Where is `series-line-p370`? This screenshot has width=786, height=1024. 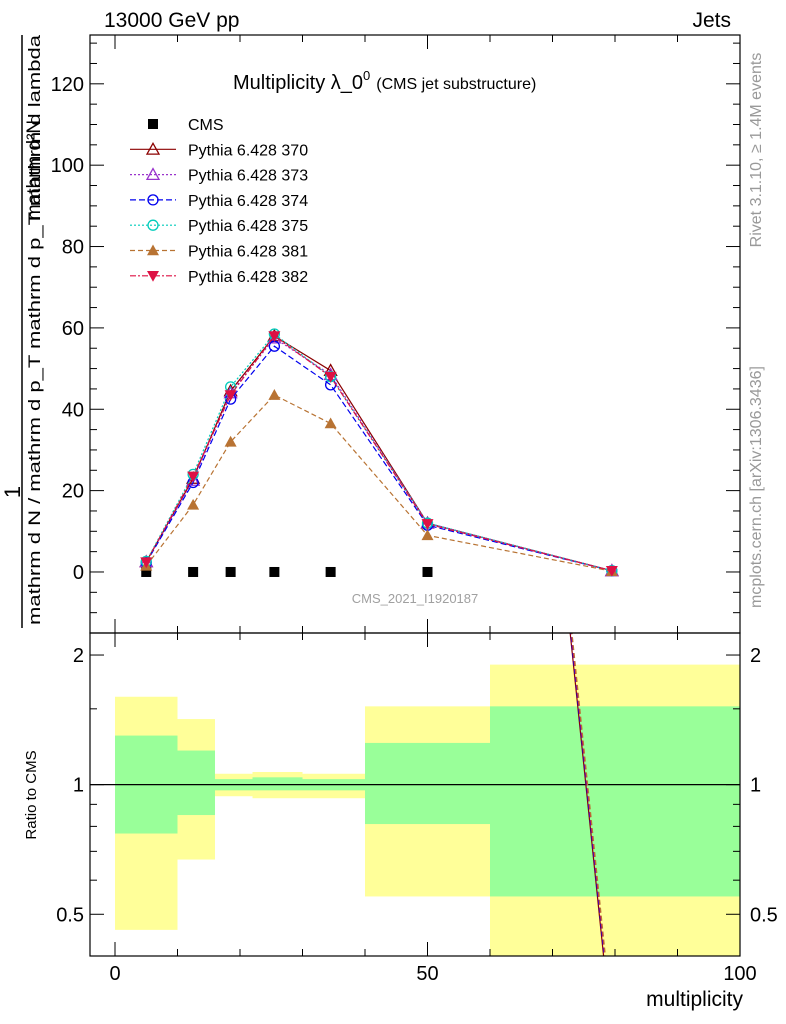 series-line-p370 is located at coordinates (379, 453).